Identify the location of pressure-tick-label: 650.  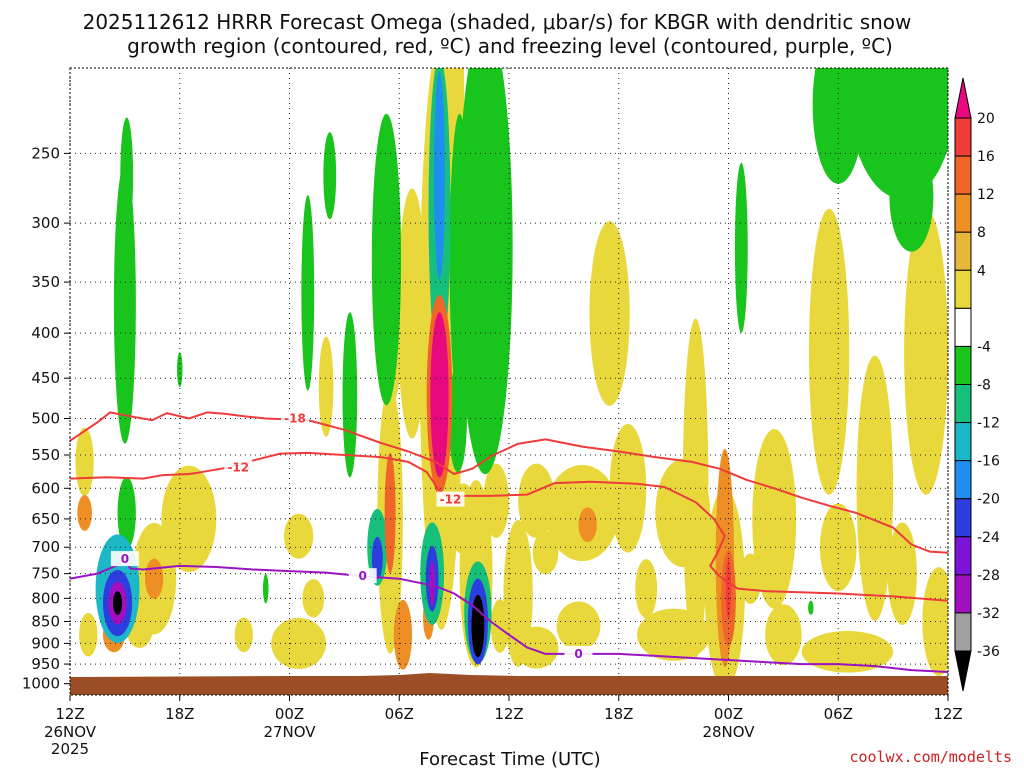
(45, 519).